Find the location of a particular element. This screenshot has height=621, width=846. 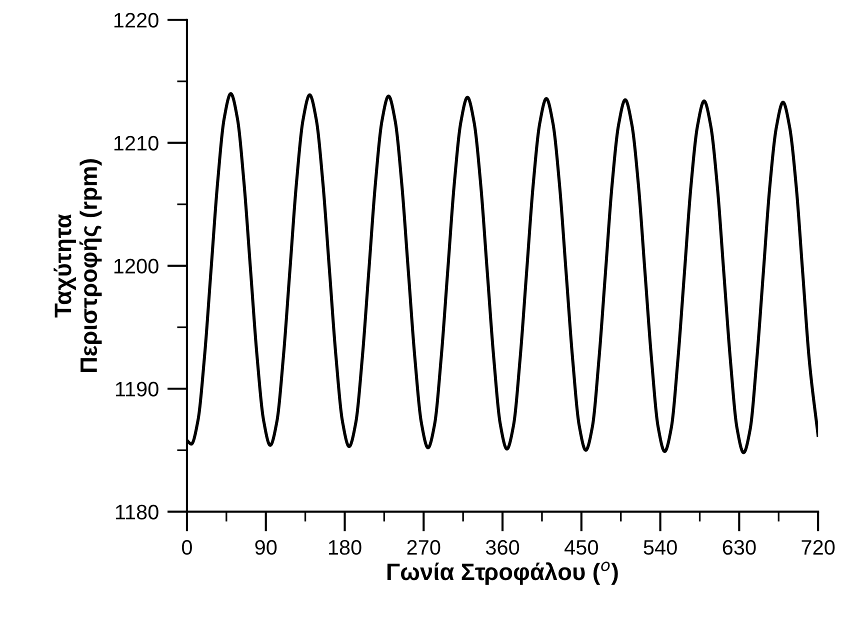

x-tick-label: 360 is located at coordinates (503, 547).